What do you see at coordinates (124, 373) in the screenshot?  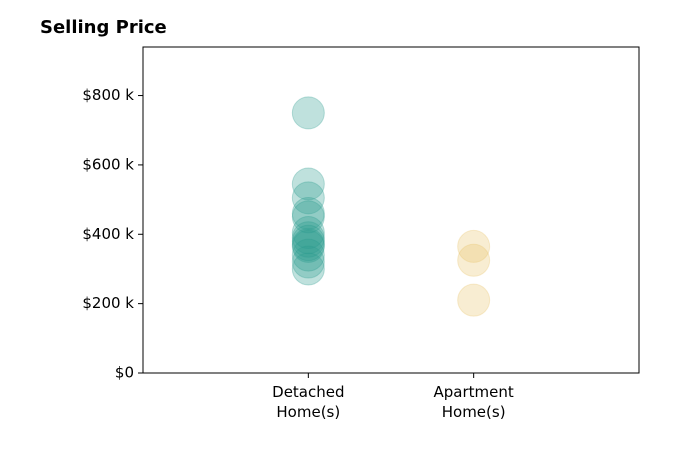 I see `y-tick-label: $0` at bounding box center [124, 373].